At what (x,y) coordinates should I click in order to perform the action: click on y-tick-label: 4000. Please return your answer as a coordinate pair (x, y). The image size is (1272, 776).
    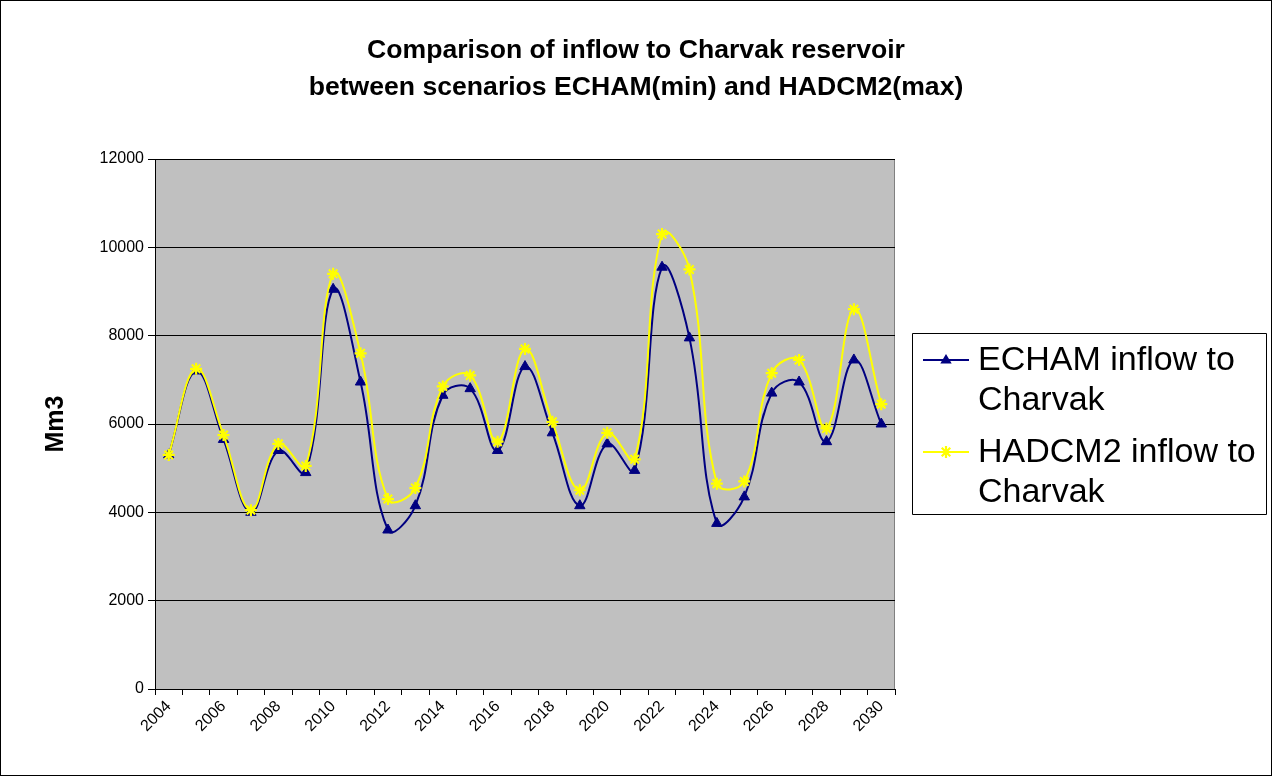
    Looking at the image, I should click on (126, 511).